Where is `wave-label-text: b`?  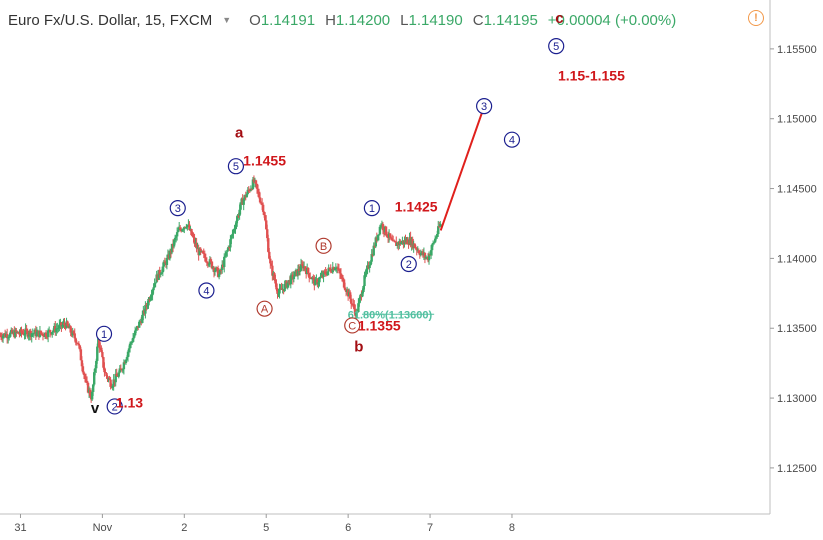 wave-label-text: b is located at coordinates (358, 346).